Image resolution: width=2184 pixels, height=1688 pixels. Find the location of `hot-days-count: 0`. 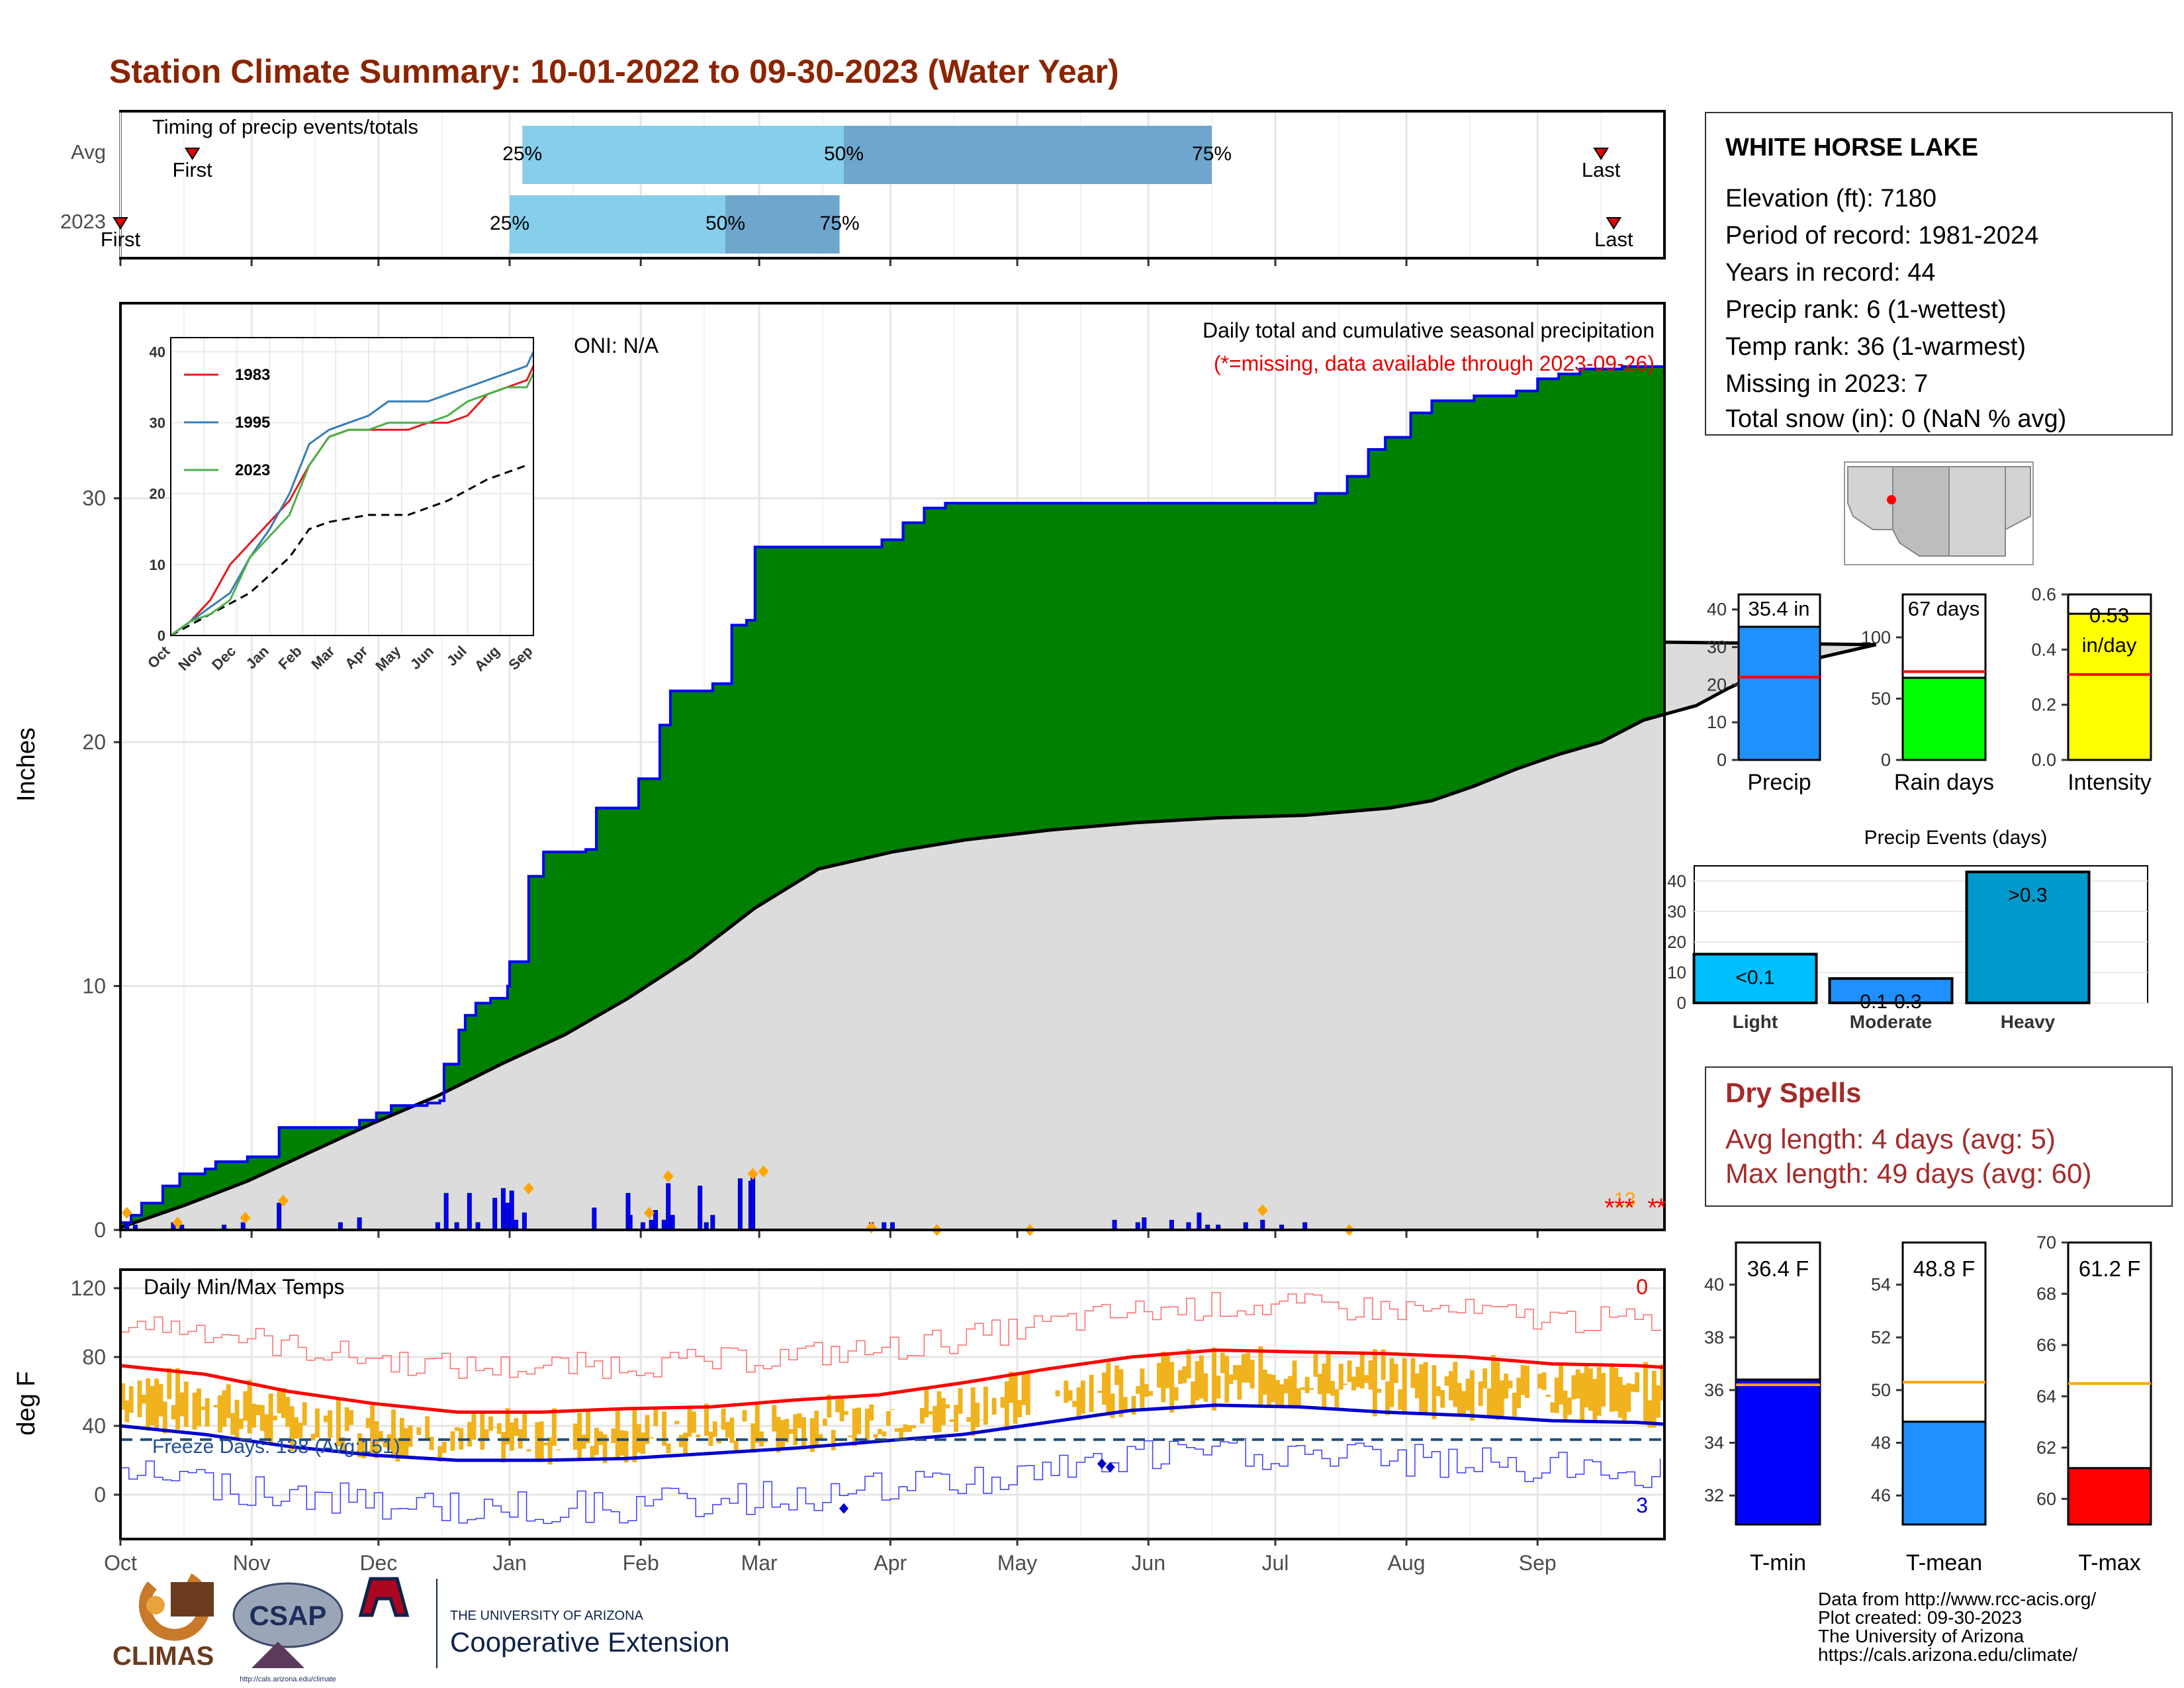

hot-days-count: 0 is located at coordinates (1642, 1287).